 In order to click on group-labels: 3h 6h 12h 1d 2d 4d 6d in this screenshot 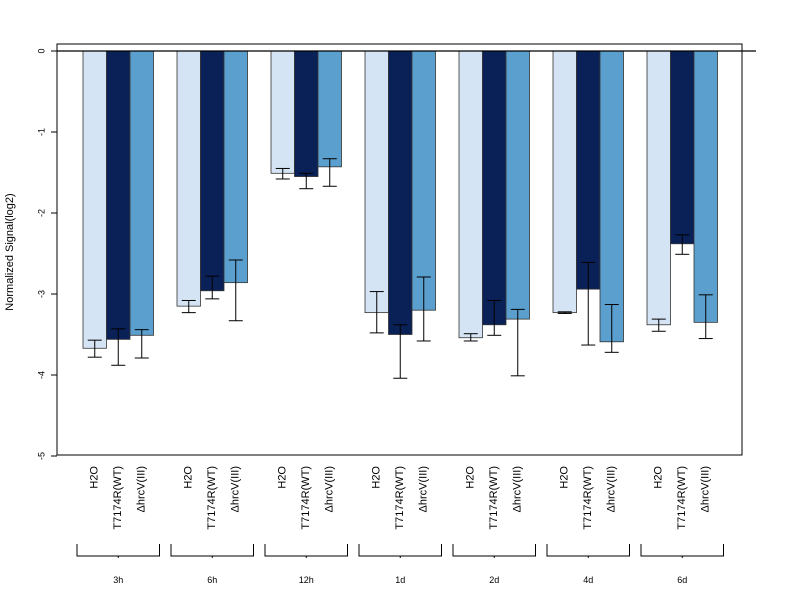, I will do `click(400, 580)`.